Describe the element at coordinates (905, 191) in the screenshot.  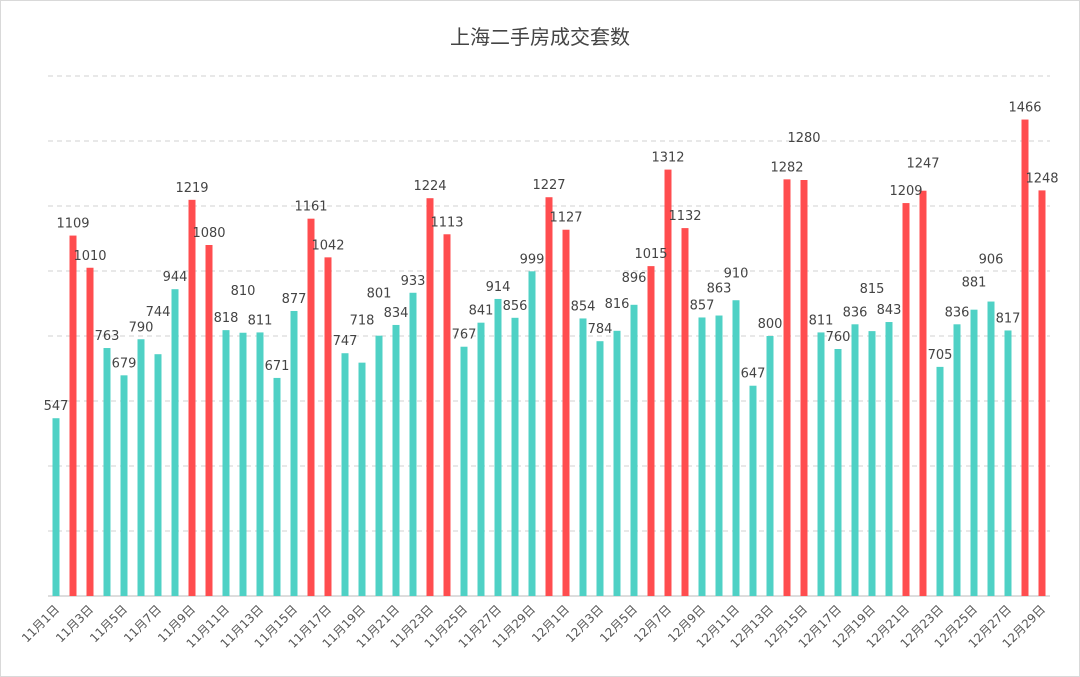
I see `data-label: 1209` at that location.